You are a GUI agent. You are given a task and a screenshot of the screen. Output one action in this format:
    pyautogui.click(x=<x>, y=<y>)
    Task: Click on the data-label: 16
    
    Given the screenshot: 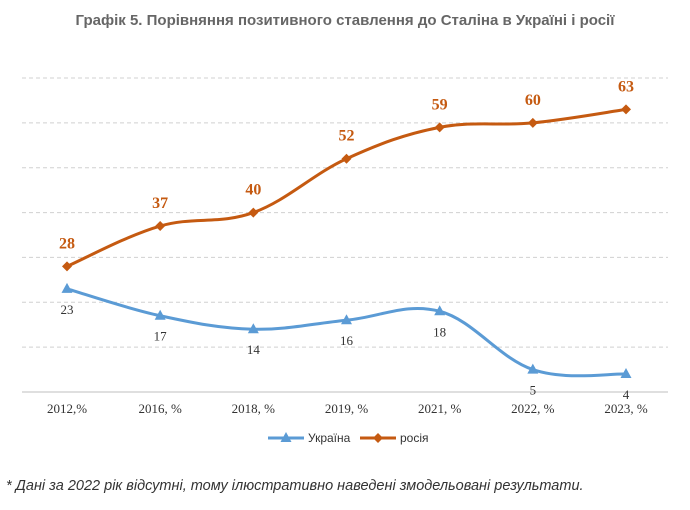 What is the action you would take?
    pyautogui.click(x=347, y=340)
    